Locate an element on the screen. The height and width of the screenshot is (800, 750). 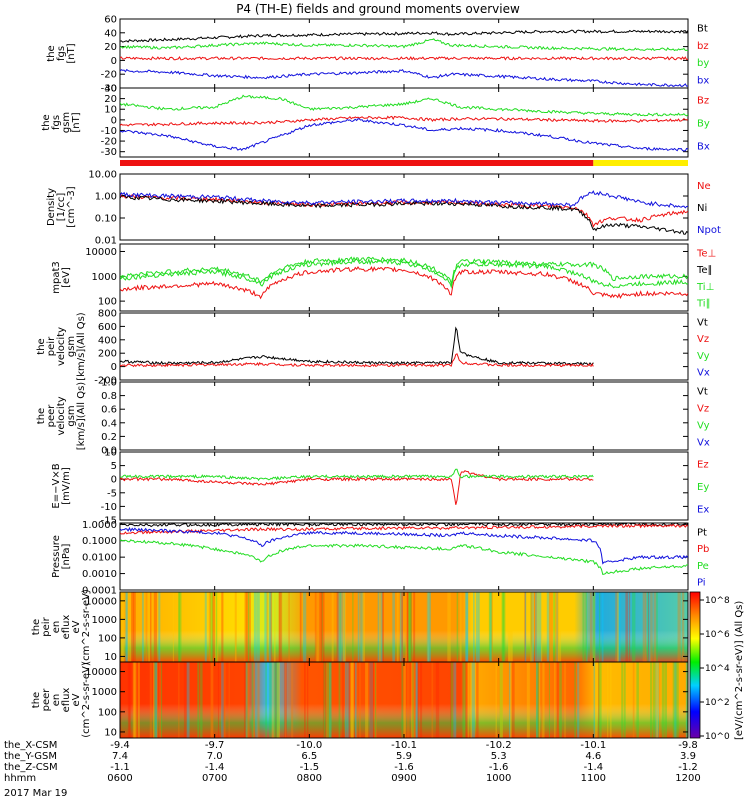
x-axis-value: 6.5 is located at coordinates (309, 756).